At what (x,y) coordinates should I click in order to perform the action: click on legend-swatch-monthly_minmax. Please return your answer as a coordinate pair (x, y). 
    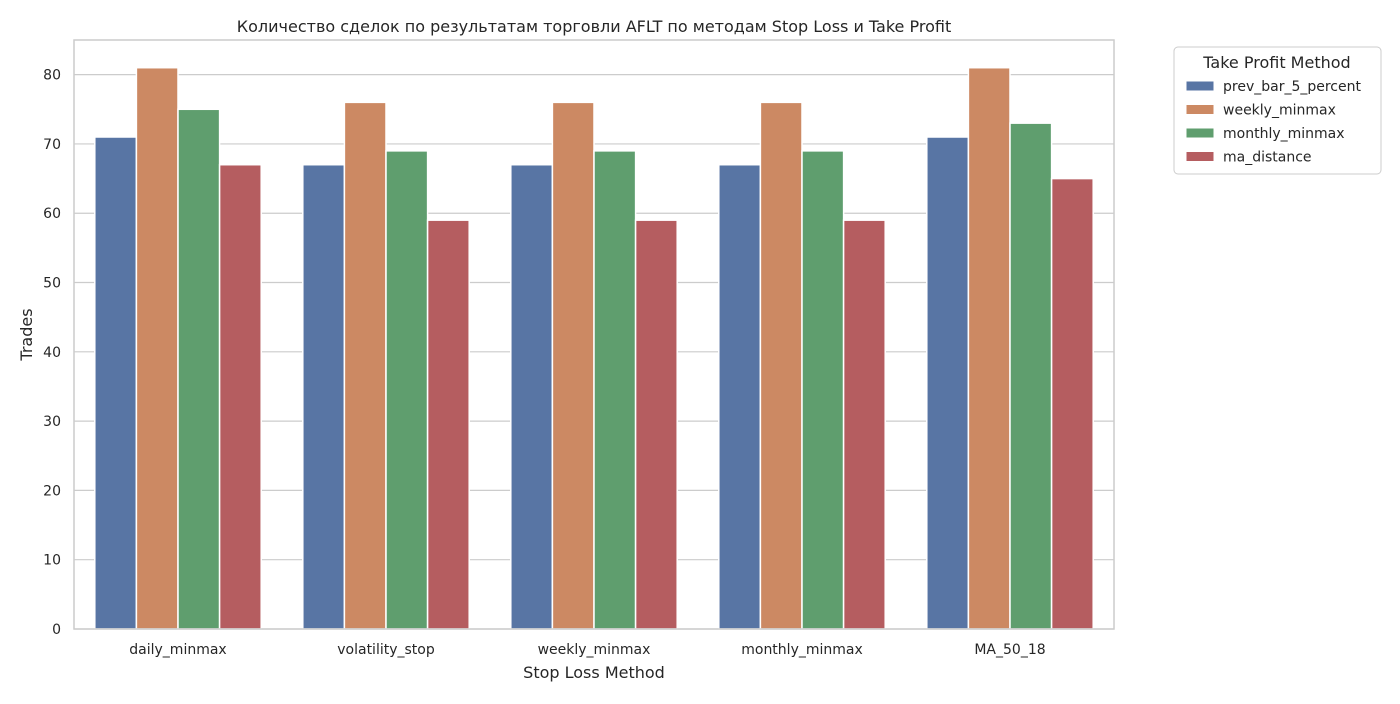
    Looking at the image, I should click on (1200, 133).